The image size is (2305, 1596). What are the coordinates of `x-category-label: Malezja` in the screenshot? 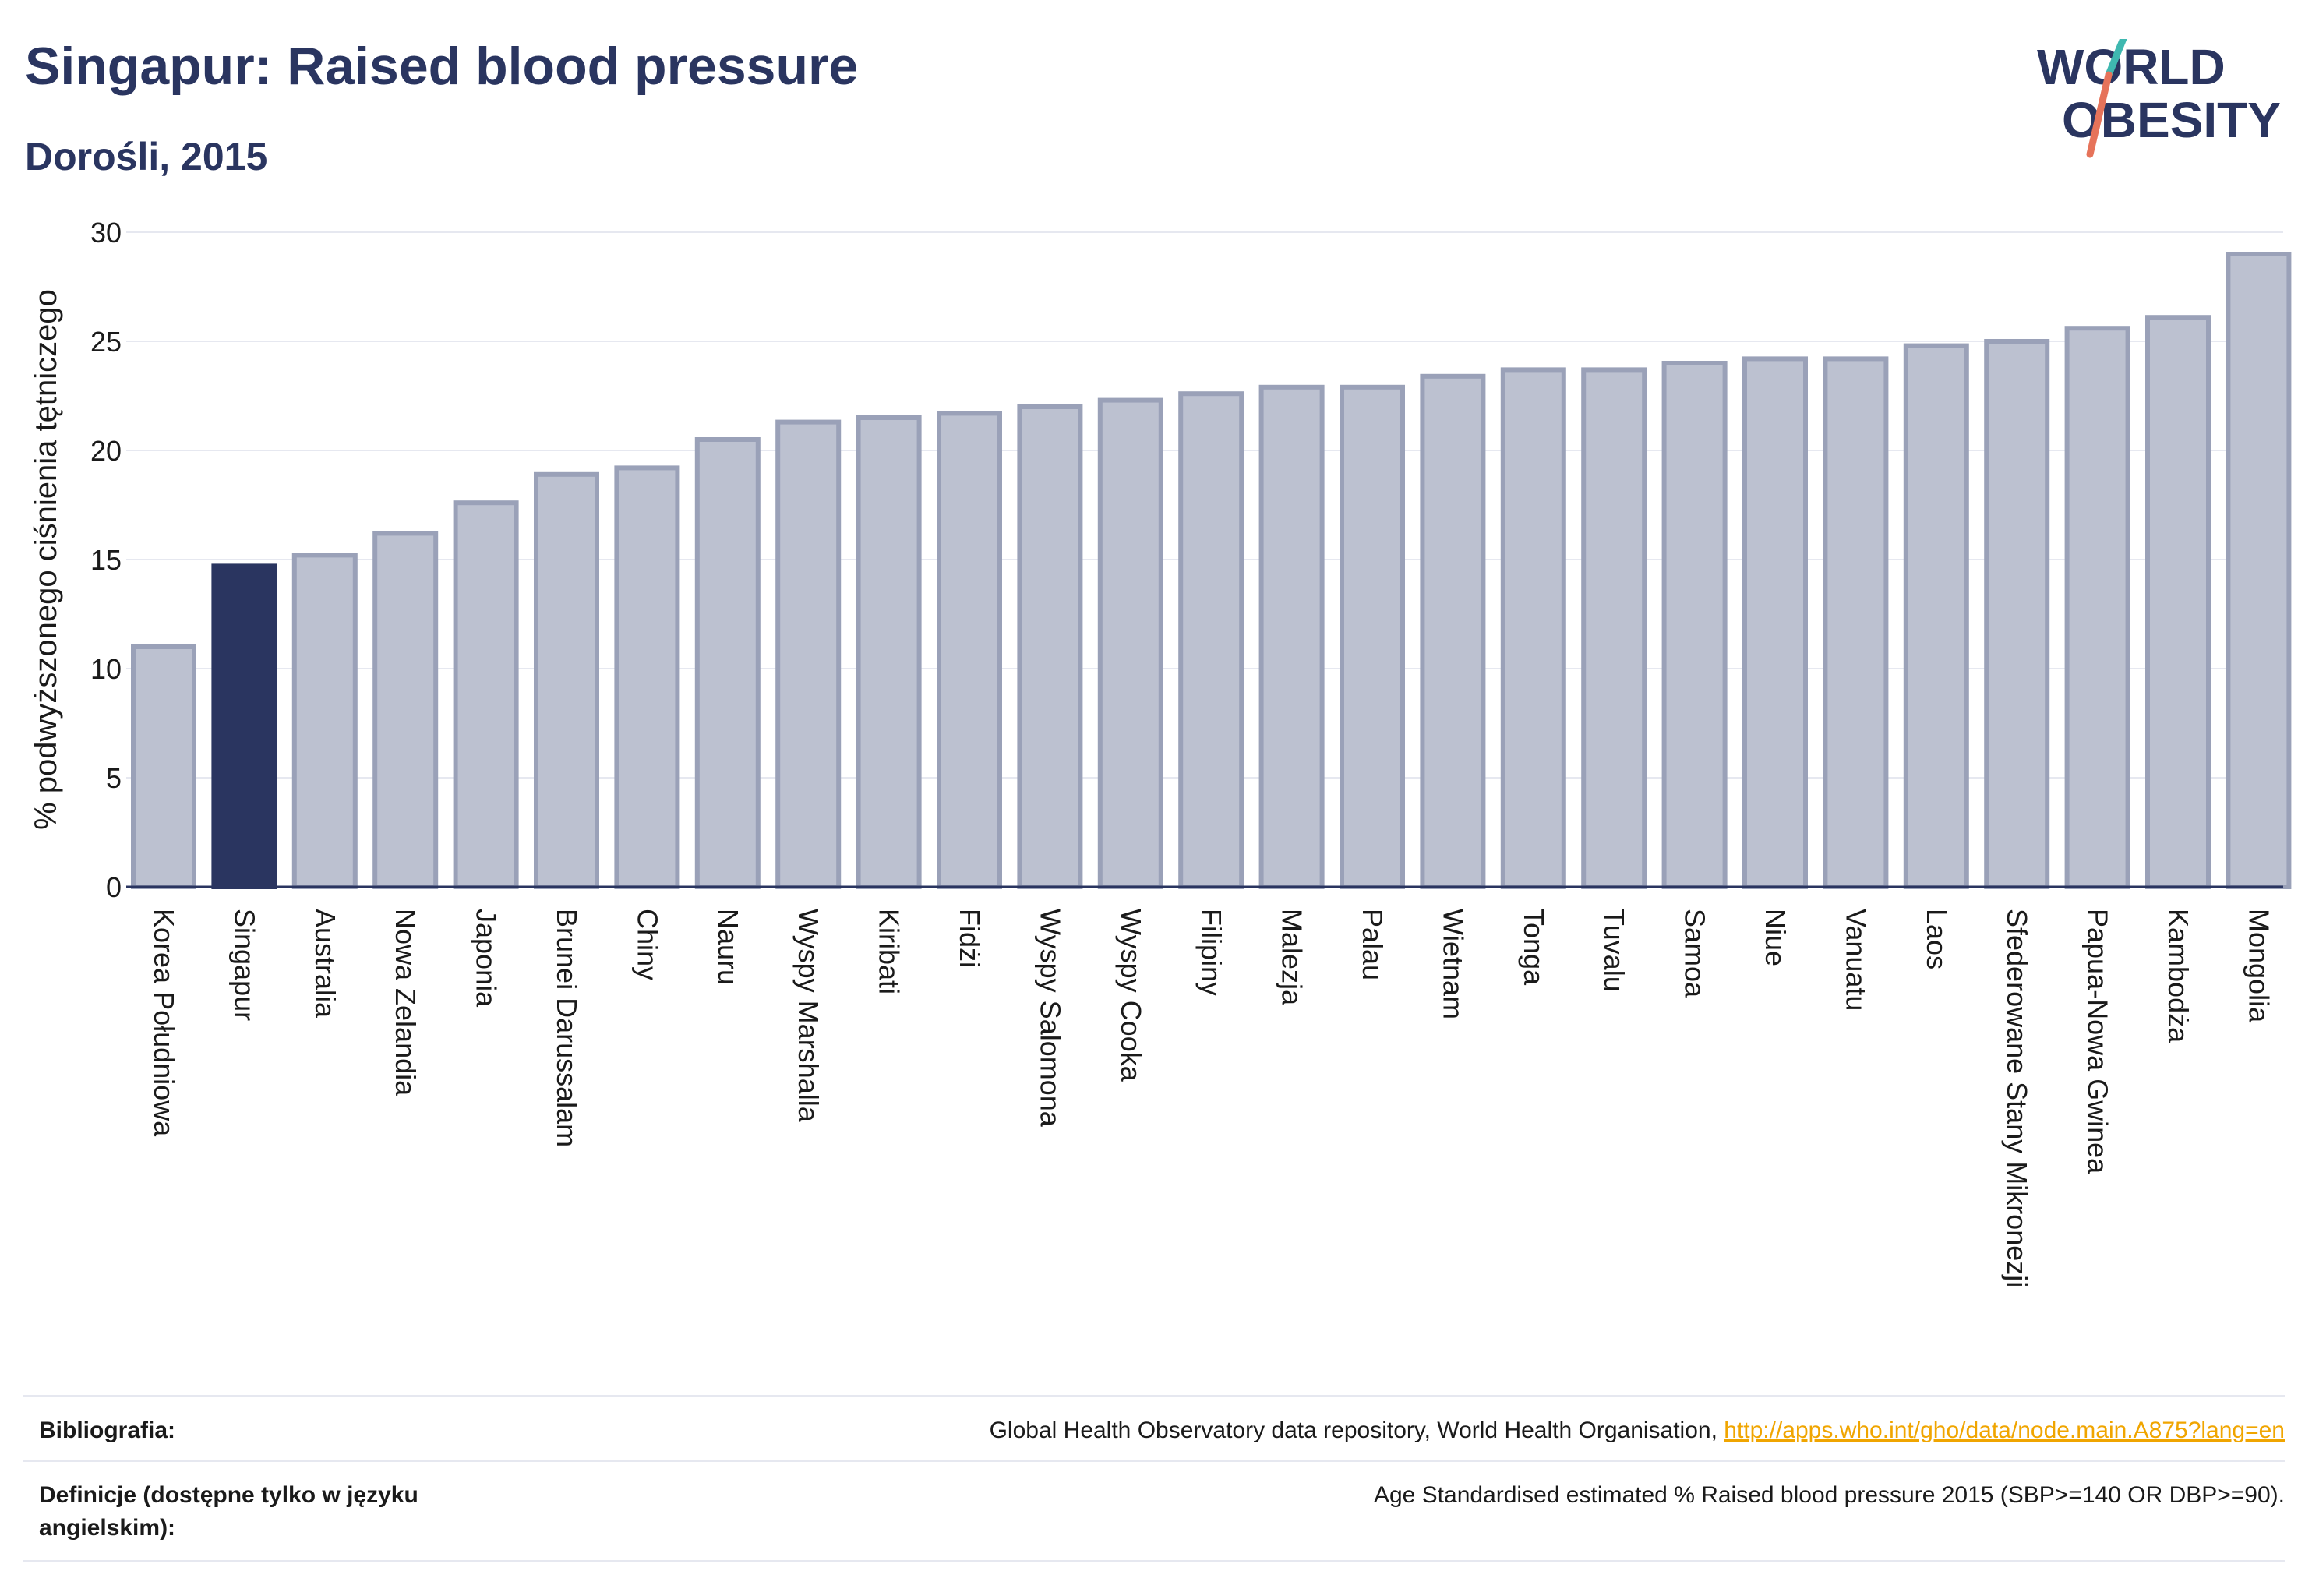 It's located at (1292, 957).